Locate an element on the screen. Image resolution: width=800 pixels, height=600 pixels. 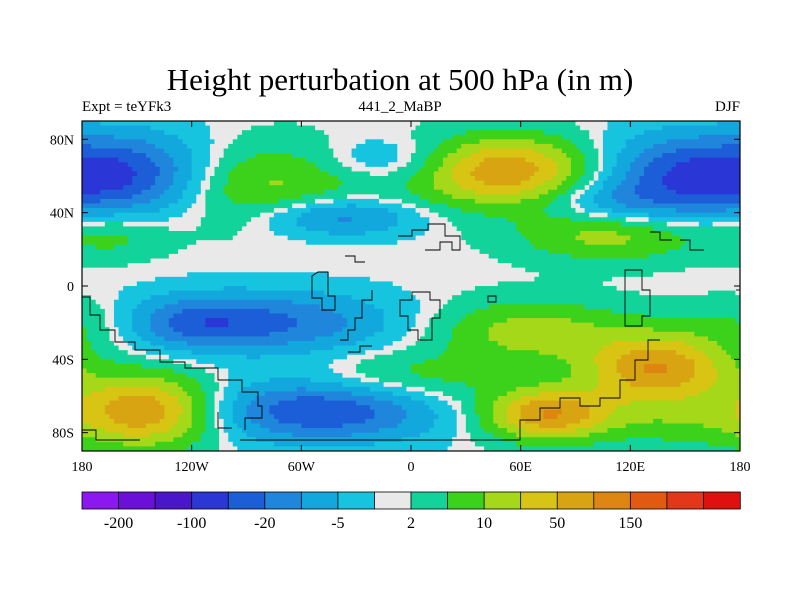
x-tick-label: 120W is located at coordinates (192, 467).